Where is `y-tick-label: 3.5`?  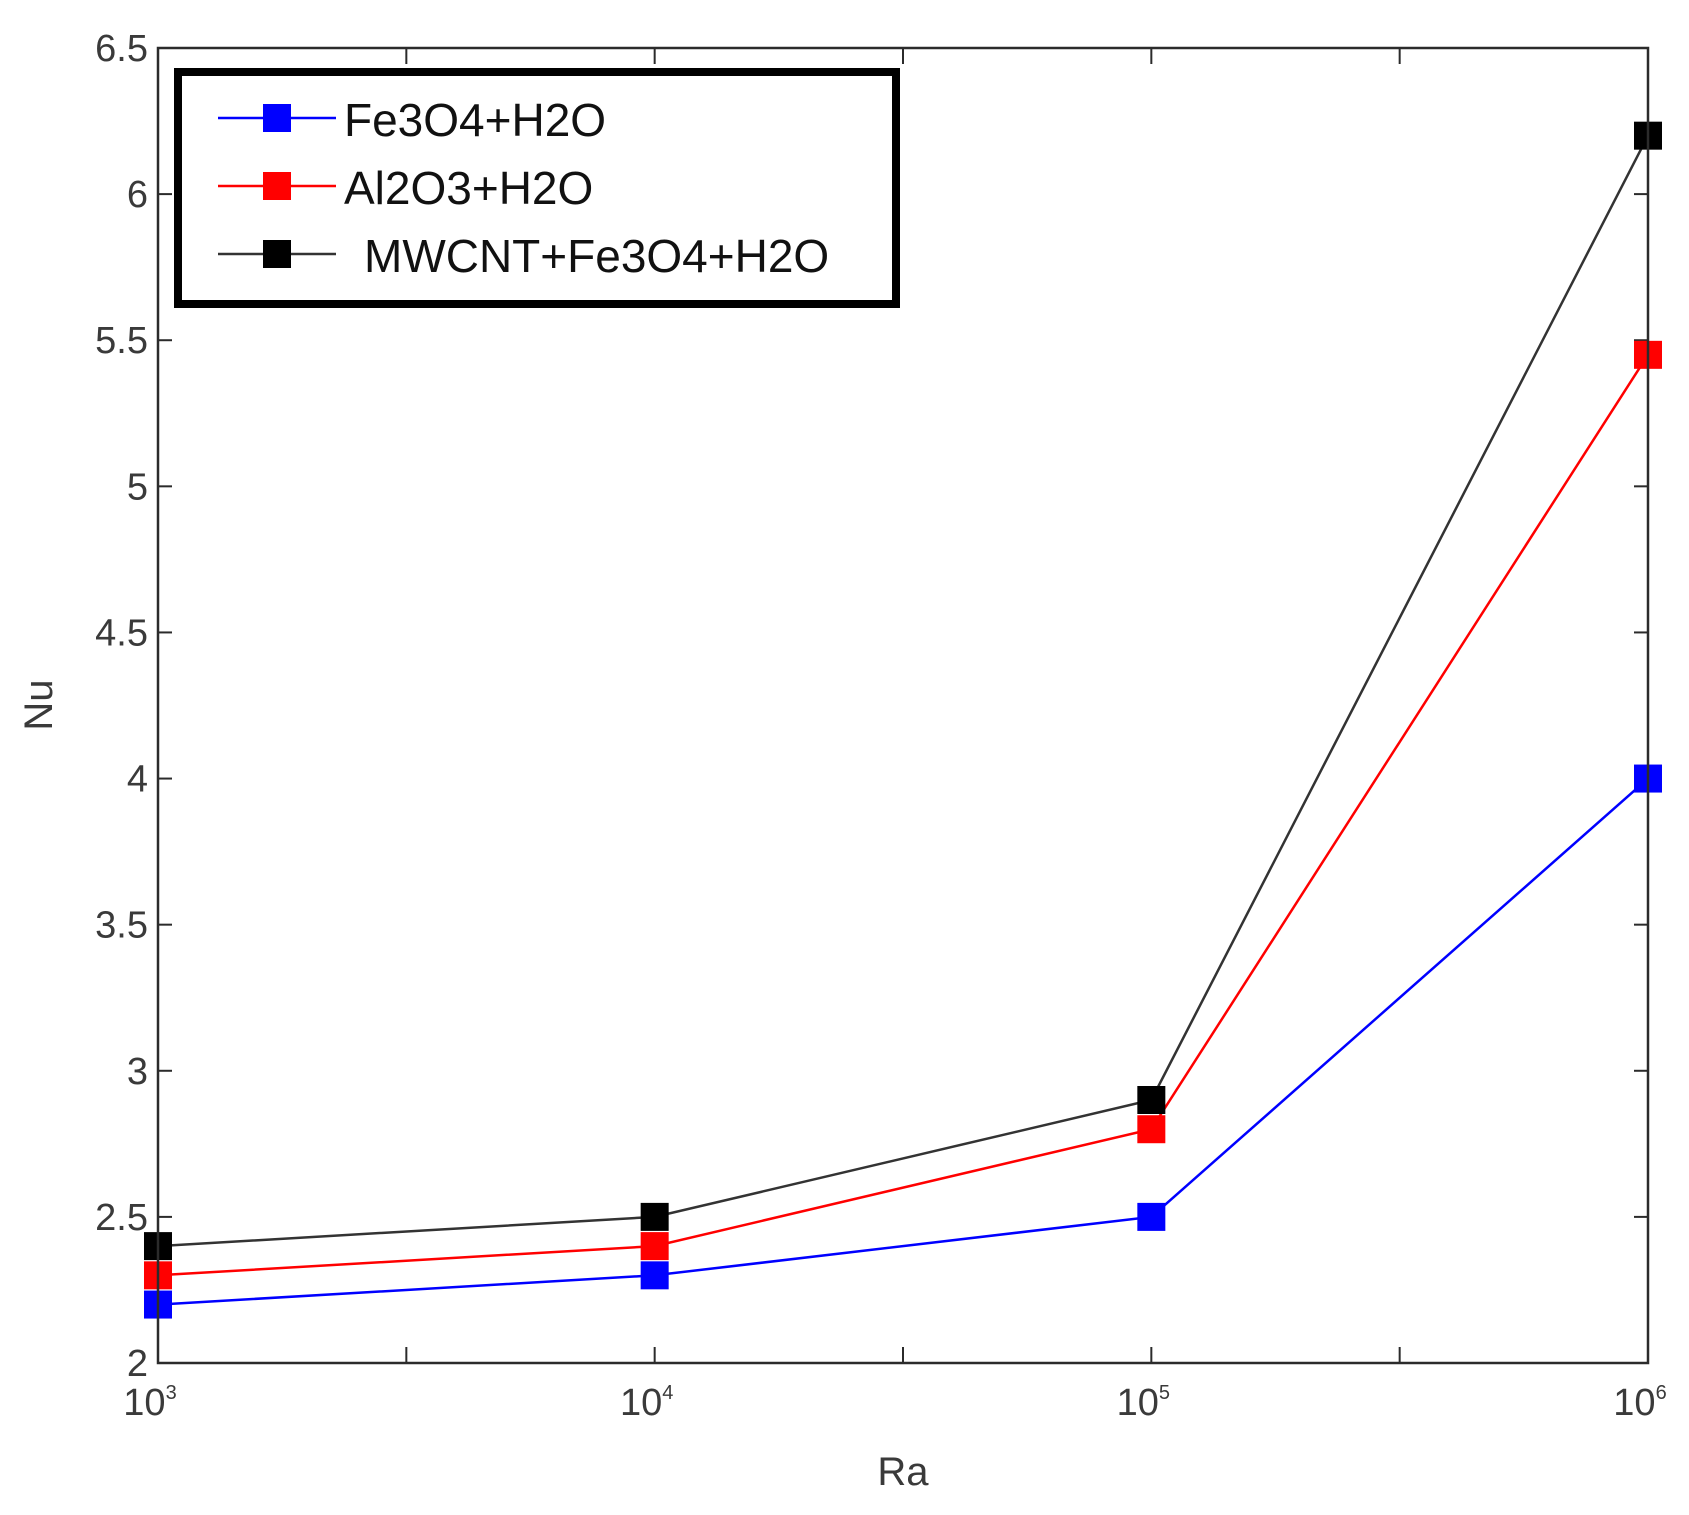 y-tick-label: 3.5 is located at coordinates (121, 926).